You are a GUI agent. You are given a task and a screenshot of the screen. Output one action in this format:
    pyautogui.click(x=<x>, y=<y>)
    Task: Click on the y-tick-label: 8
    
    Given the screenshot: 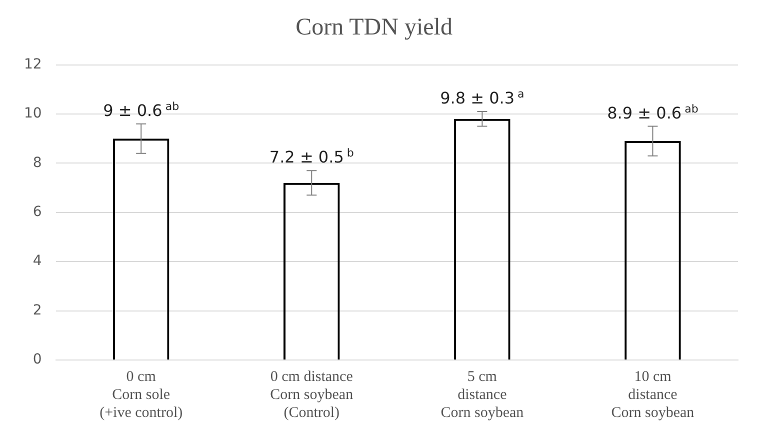 What is the action you would take?
    pyautogui.click(x=37, y=162)
    